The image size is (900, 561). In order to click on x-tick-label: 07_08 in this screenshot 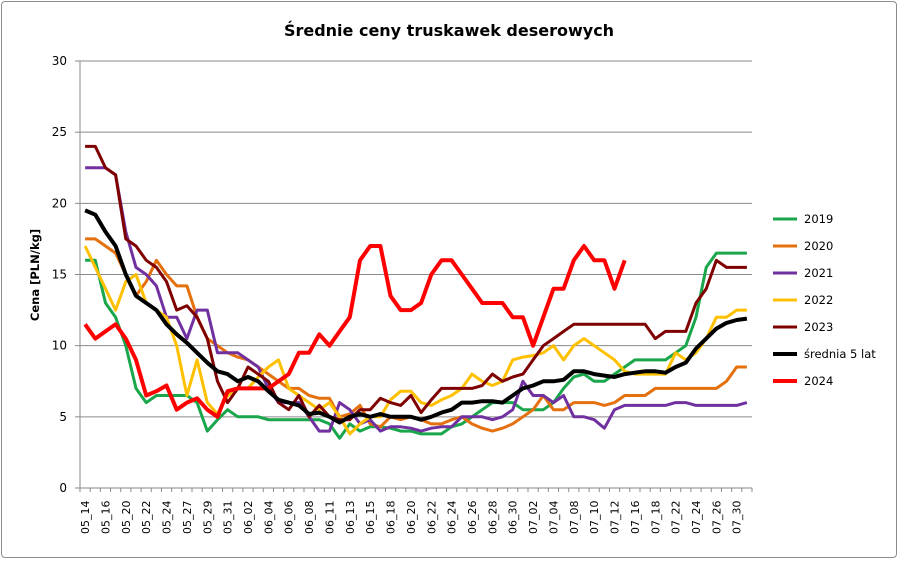, I will do `click(574, 518)`.